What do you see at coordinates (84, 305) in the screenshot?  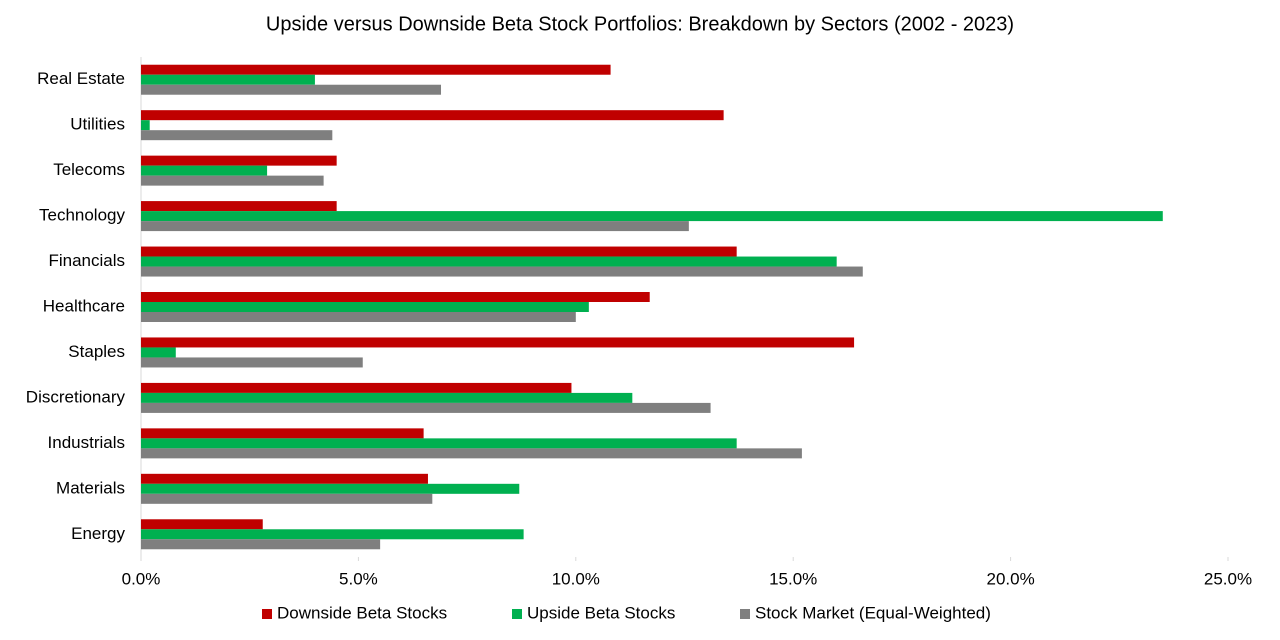 I see `y-tick-label: Healthcare` at bounding box center [84, 305].